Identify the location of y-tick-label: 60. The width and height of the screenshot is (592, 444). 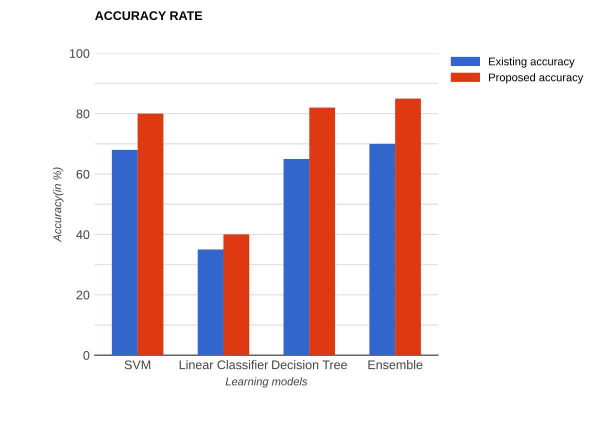
(83, 174).